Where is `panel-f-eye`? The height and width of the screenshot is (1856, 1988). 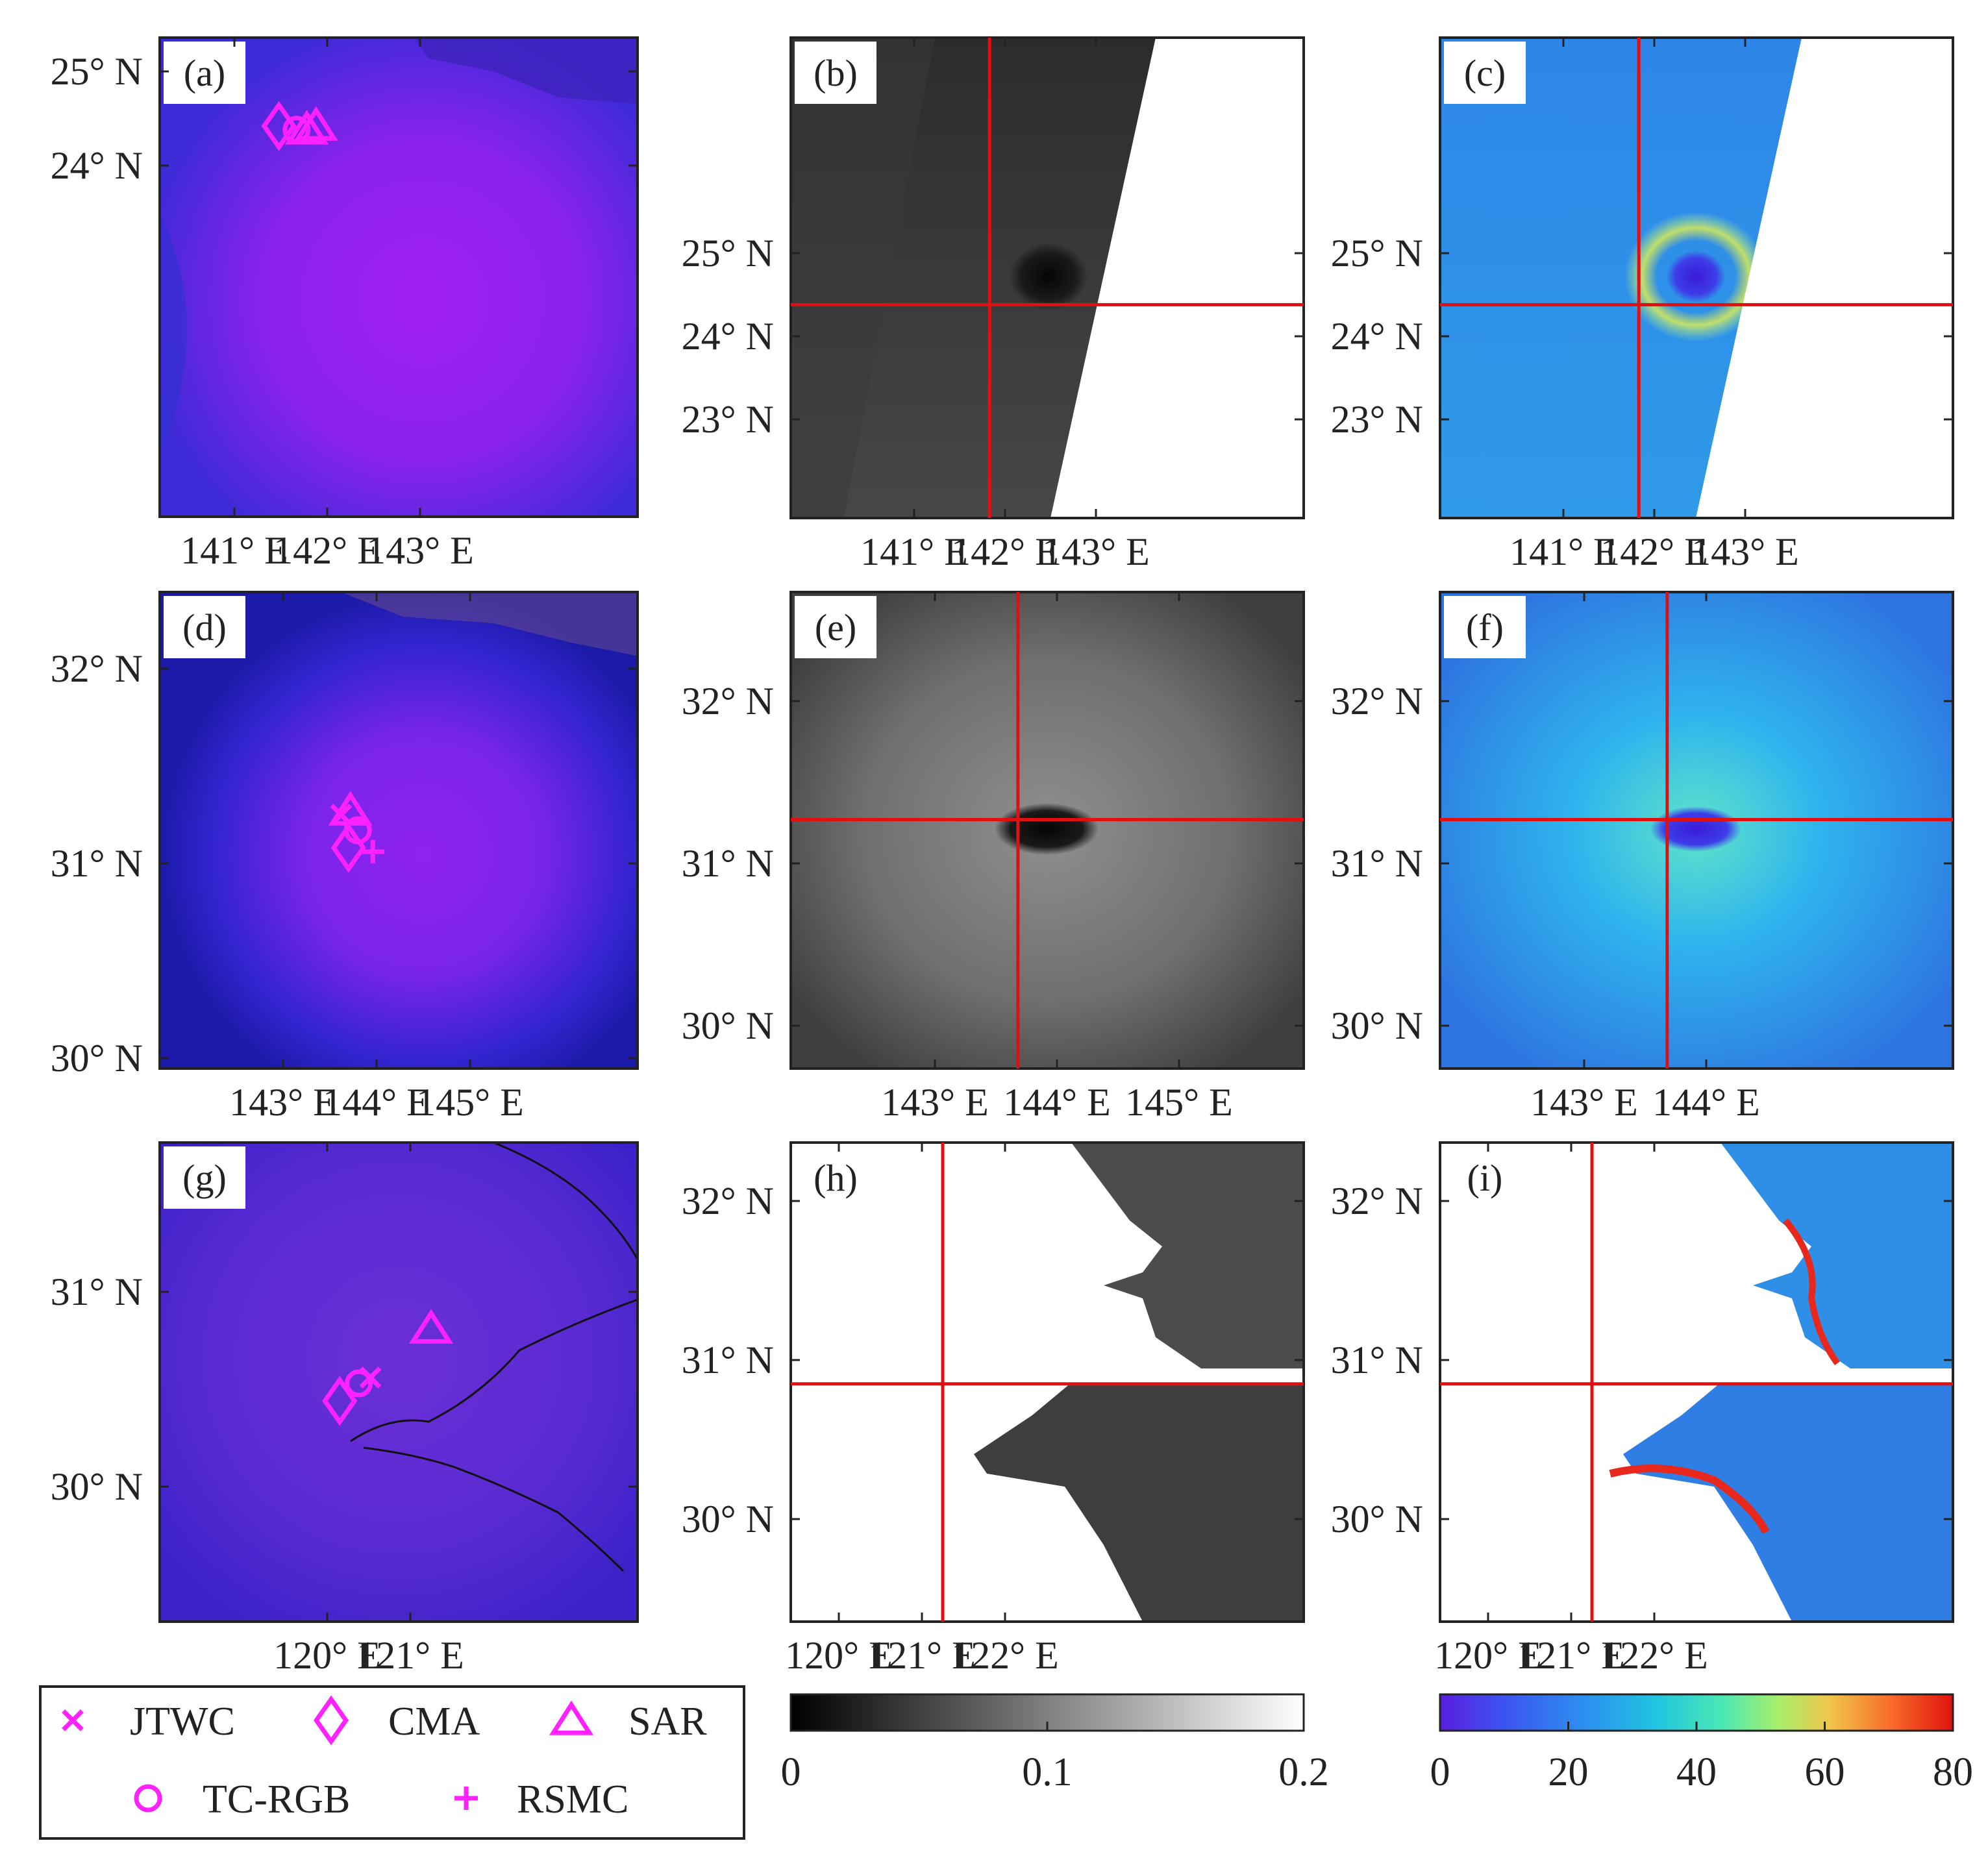
panel-f-eye is located at coordinates (1696, 829).